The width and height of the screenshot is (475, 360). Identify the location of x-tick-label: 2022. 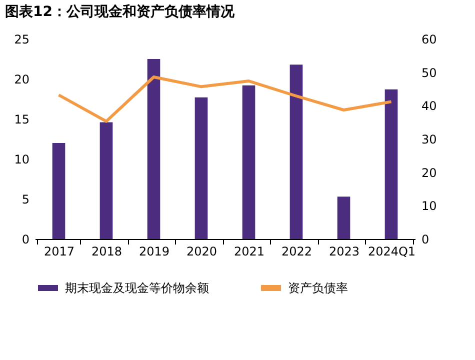
(296, 251).